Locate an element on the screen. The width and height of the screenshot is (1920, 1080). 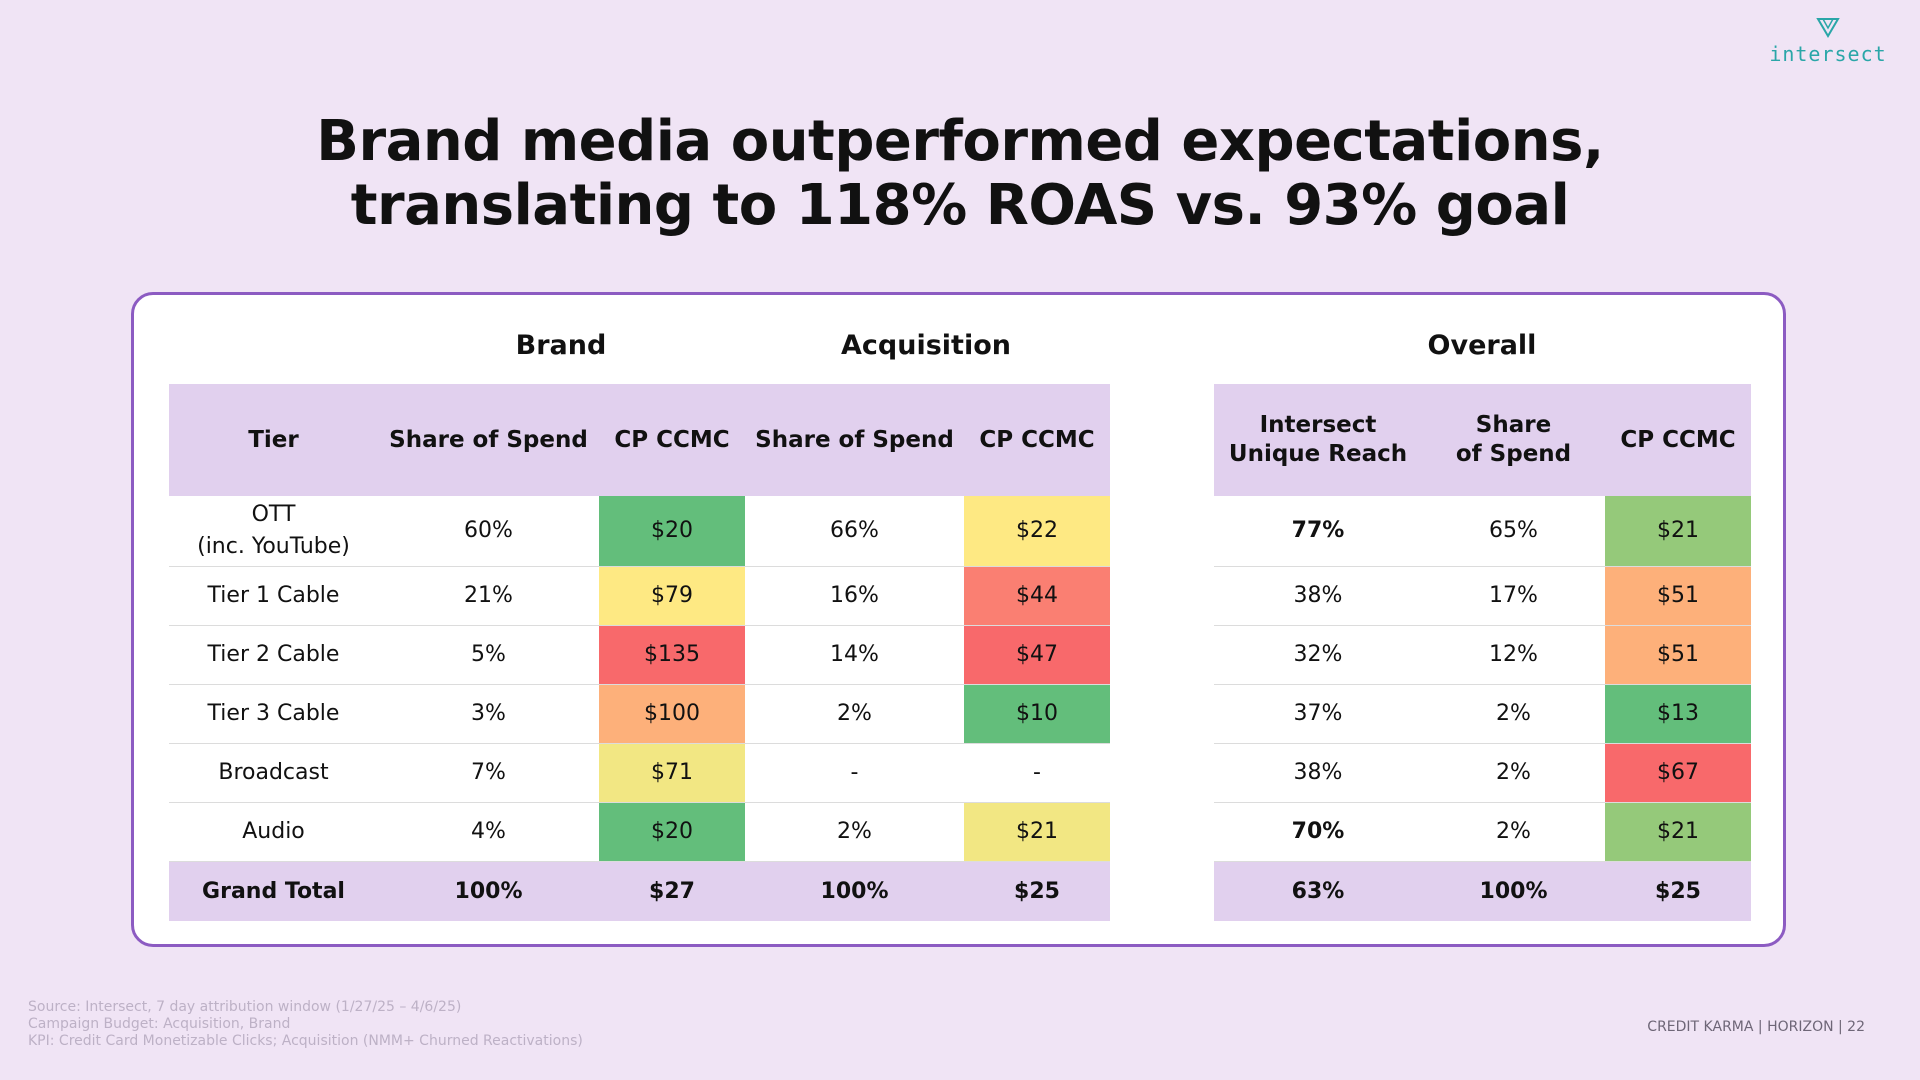
header-overall-share-line1: Share is located at coordinates (1513, 425).